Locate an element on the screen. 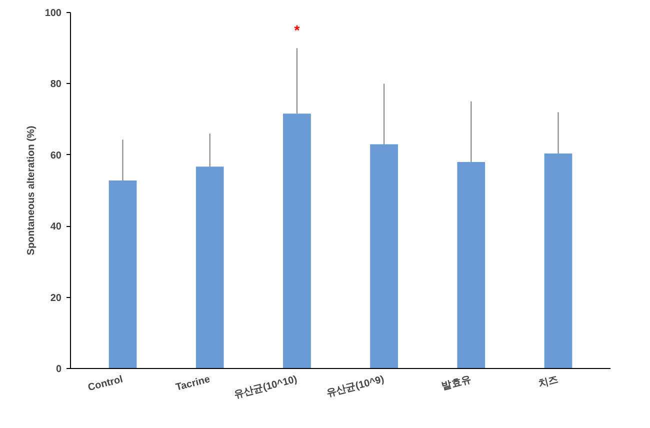 The height and width of the screenshot is (428, 650). y-axis-title: Spontaneous alteration (%) is located at coordinates (31, 191).